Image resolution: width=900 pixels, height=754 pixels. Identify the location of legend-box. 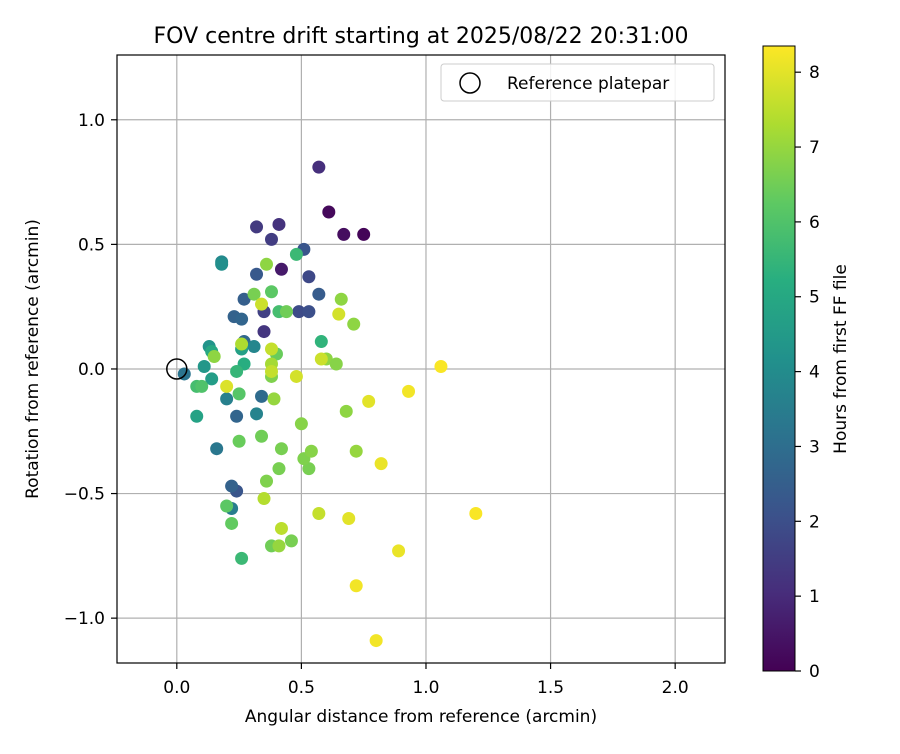
(577, 82).